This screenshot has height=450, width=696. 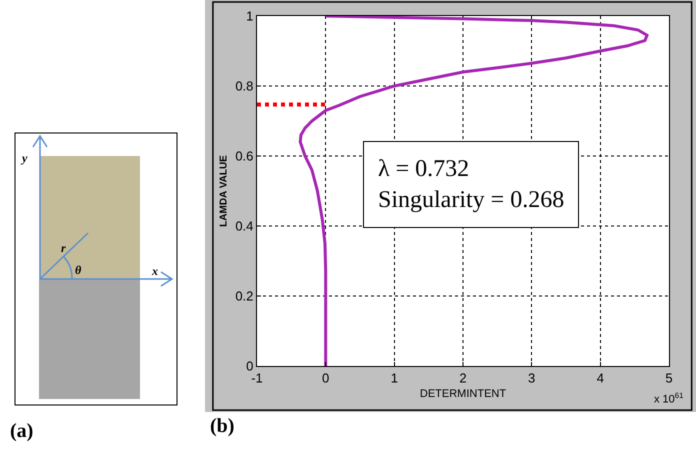 I want to click on text: r, so click(x=63, y=248).